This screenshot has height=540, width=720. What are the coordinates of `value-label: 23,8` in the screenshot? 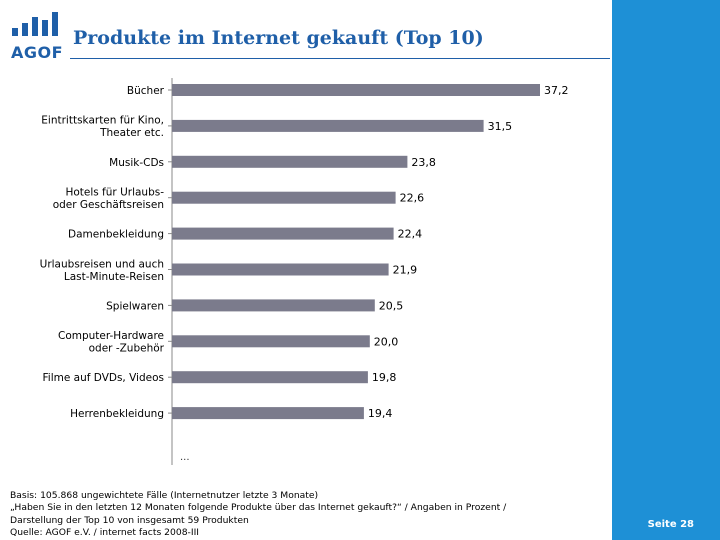 It's located at (423, 162).